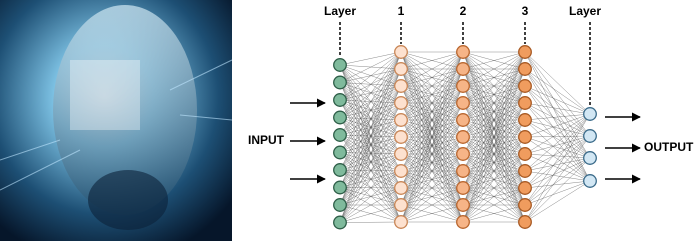 Image resolution: width=700 pixels, height=241 pixels. Describe the element at coordinates (266, 140) in the screenshot. I see `input-label: INPUT` at that location.